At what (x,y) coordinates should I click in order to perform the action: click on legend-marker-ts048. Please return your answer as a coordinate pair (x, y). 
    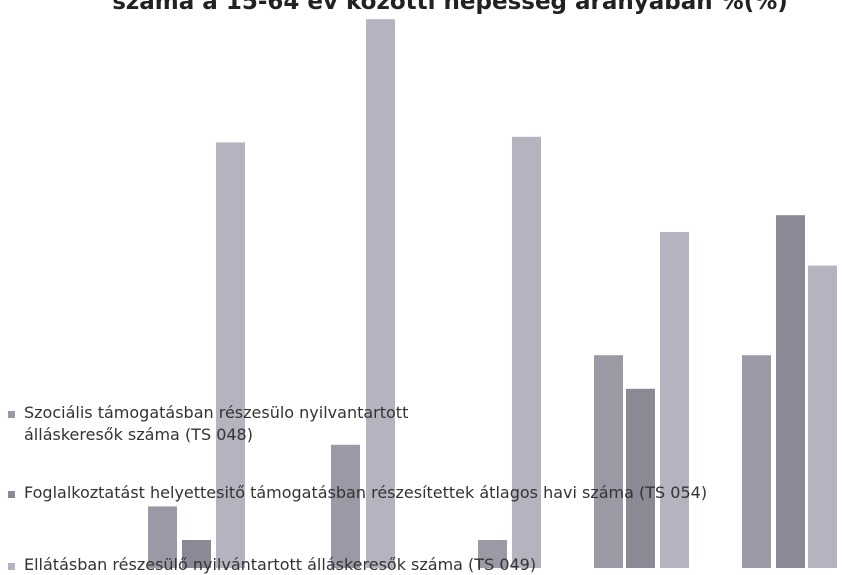
    Looking at the image, I should click on (11, 414).